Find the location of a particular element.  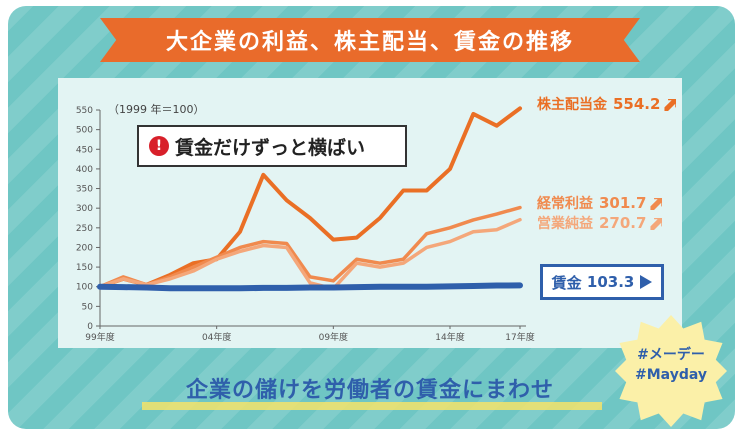

label-wages: 賃金 103.3 is located at coordinates (602, 282).